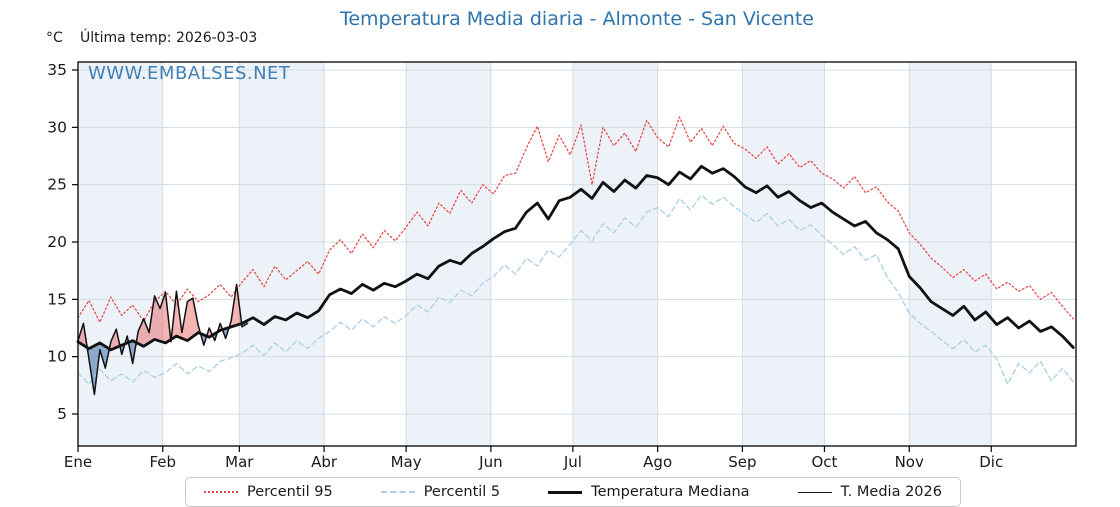  I want to click on mediana-line-sample-icon, so click(565, 492).